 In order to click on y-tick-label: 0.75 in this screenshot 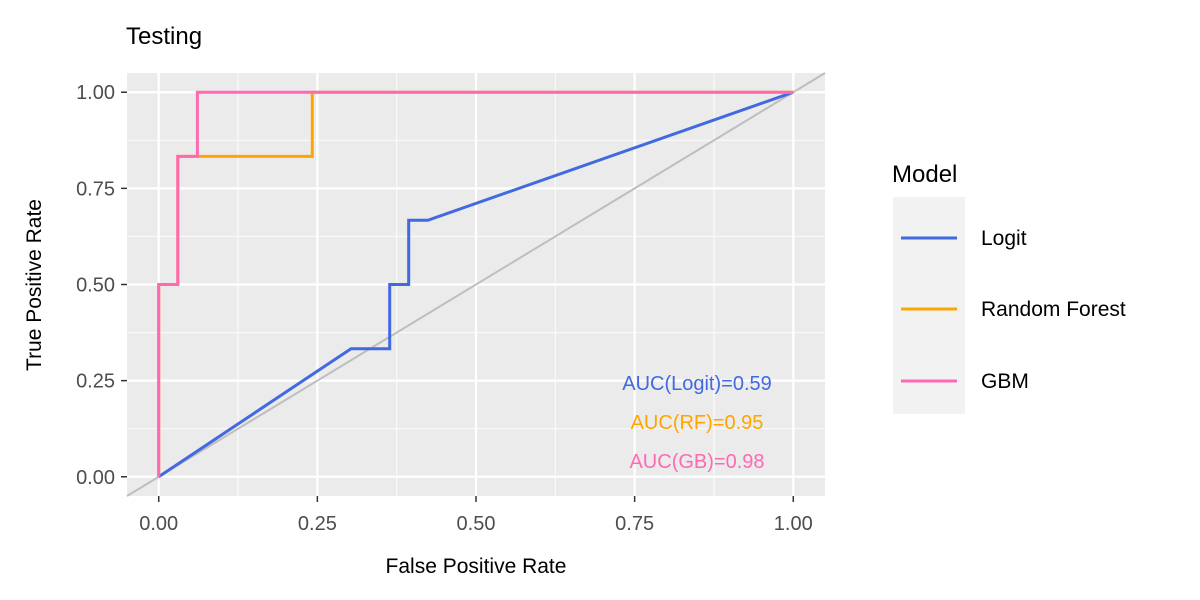, I will do `click(95, 189)`.